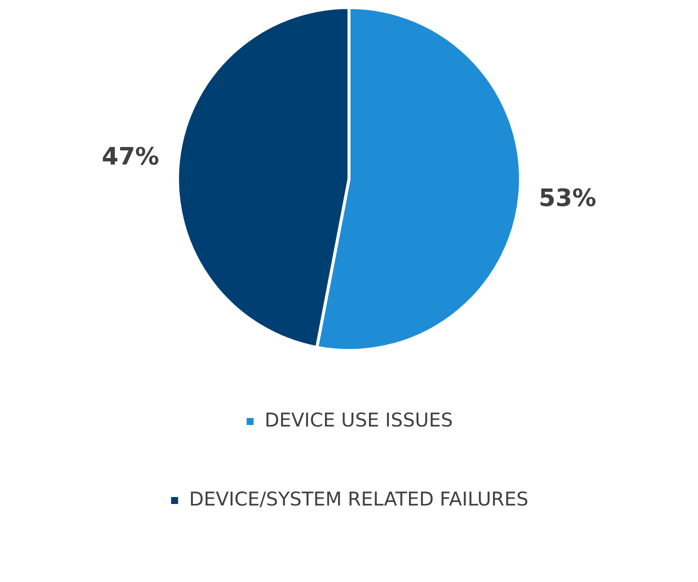  What do you see at coordinates (131, 156) in the screenshot?
I see `data-label: 47%` at bounding box center [131, 156].